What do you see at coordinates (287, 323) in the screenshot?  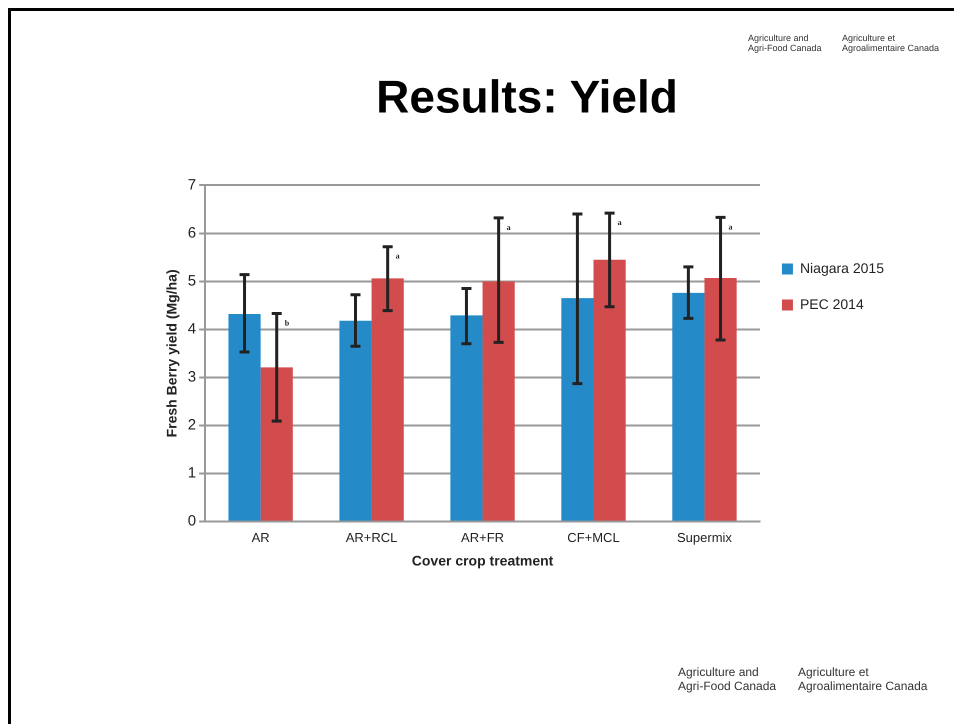 I see `annotation: b` at bounding box center [287, 323].